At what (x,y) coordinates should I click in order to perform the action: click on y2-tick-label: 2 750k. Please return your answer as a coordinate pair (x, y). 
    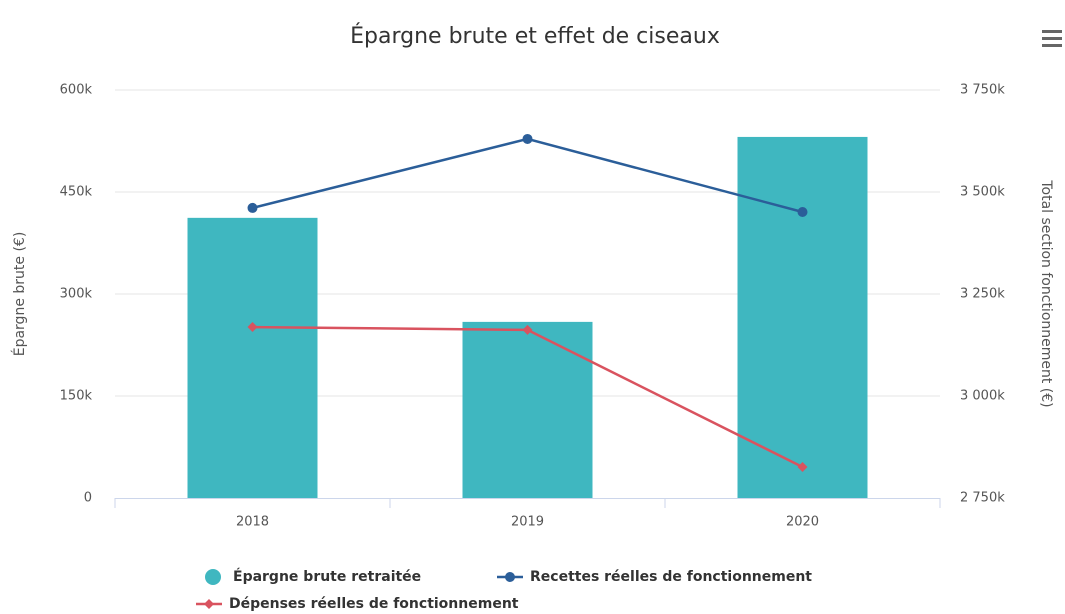
    Looking at the image, I should click on (982, 498).